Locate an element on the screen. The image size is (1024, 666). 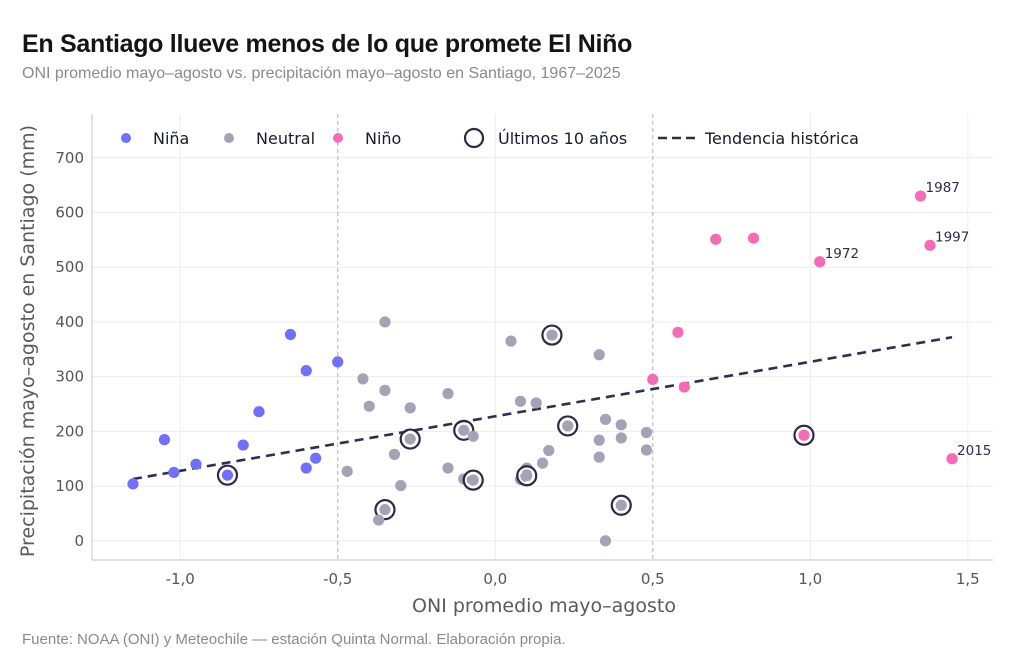
legend-label: Tendencia histórica is located at coordinates (781, 138).